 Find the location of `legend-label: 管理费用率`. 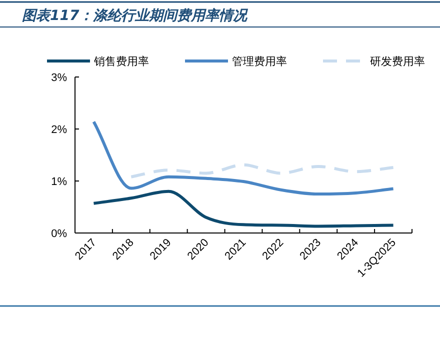

legend-label: 管理费用率 is located at coordinates (259, 61).